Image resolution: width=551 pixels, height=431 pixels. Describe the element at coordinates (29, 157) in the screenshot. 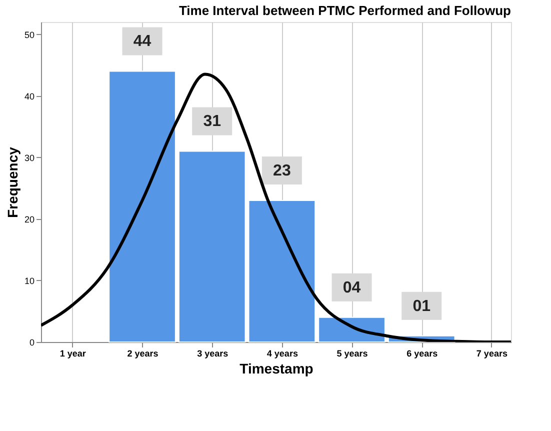

I see `y-tick-label: 30` at that location.